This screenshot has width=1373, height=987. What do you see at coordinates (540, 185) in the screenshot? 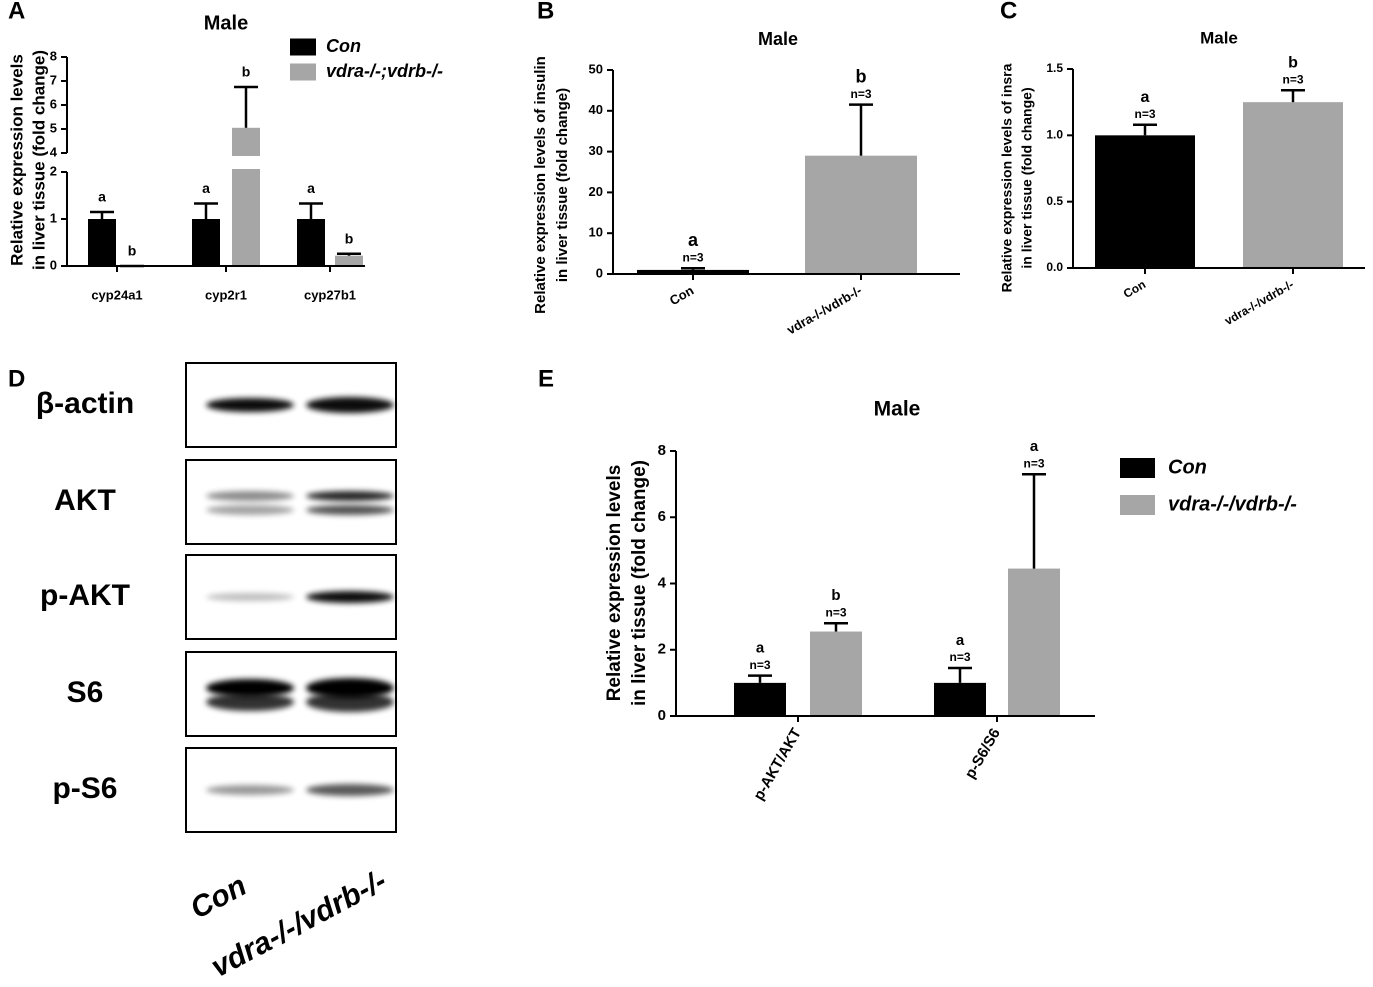
I see `y-axis-label: Relative expression levels of insulin` at bounding box center [540, 185].